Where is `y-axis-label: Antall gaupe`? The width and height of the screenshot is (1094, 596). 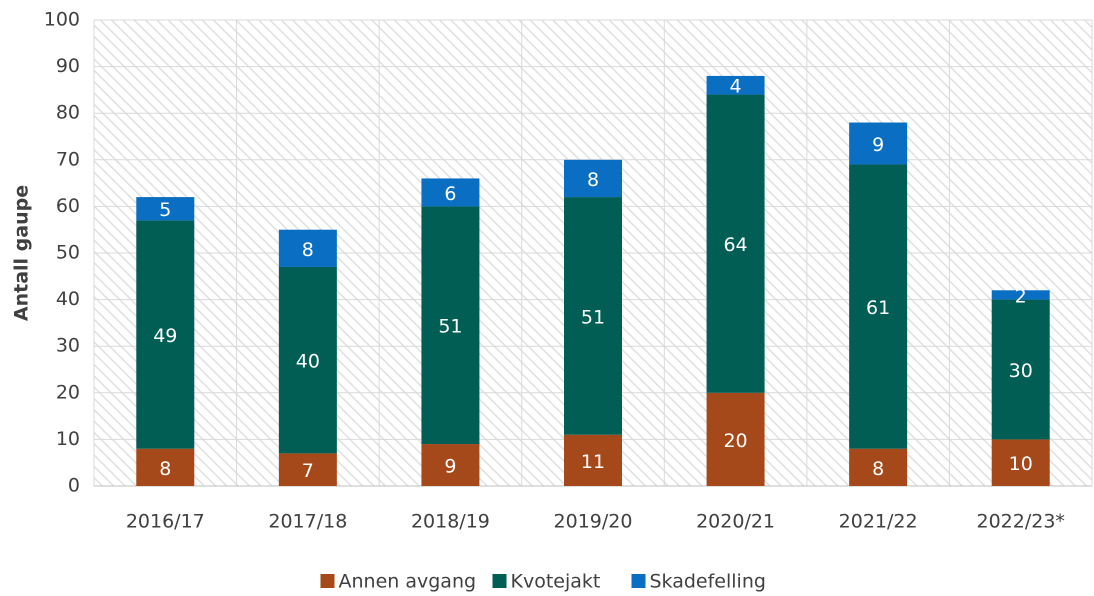
y-axis-label: Antall gaupe is located at coordinates (22, 253).